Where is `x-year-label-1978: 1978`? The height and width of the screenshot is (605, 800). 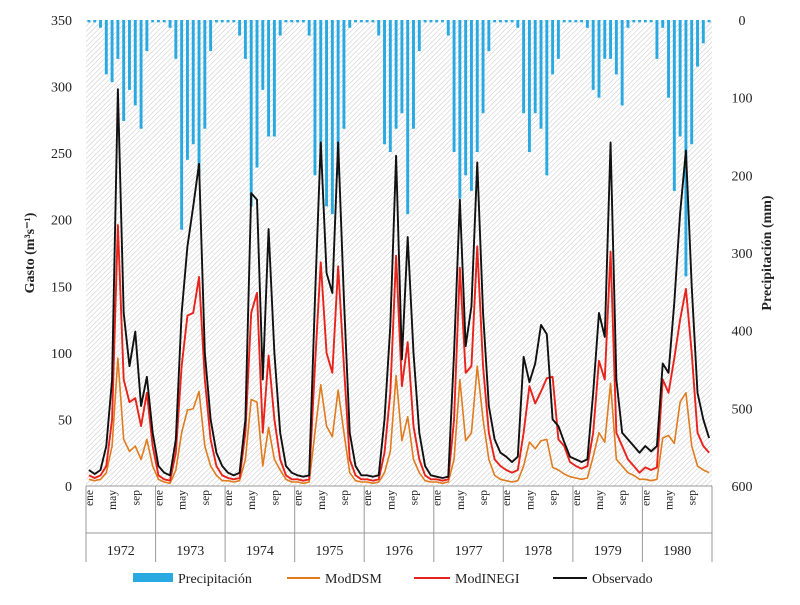
x-year-label-1978: 1978 is located at coordinates (538, 551).